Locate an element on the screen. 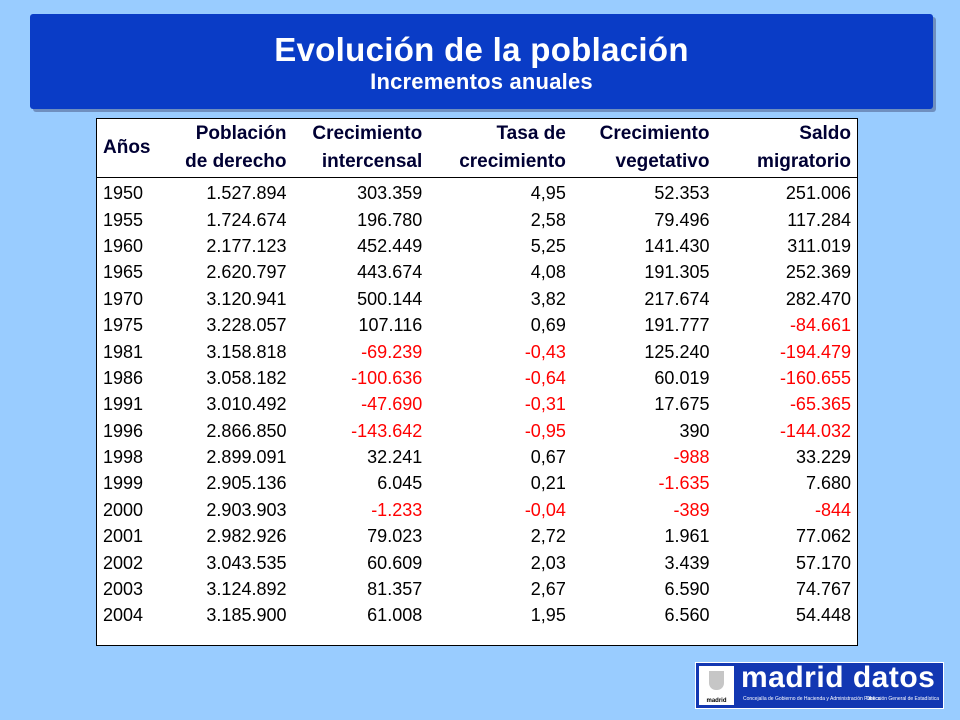 This screenshot has height=720, width=960. table-row: 1996 2.866.850 -143.642 -0,95 390 -144.032 is located at coordinates (477, 431).